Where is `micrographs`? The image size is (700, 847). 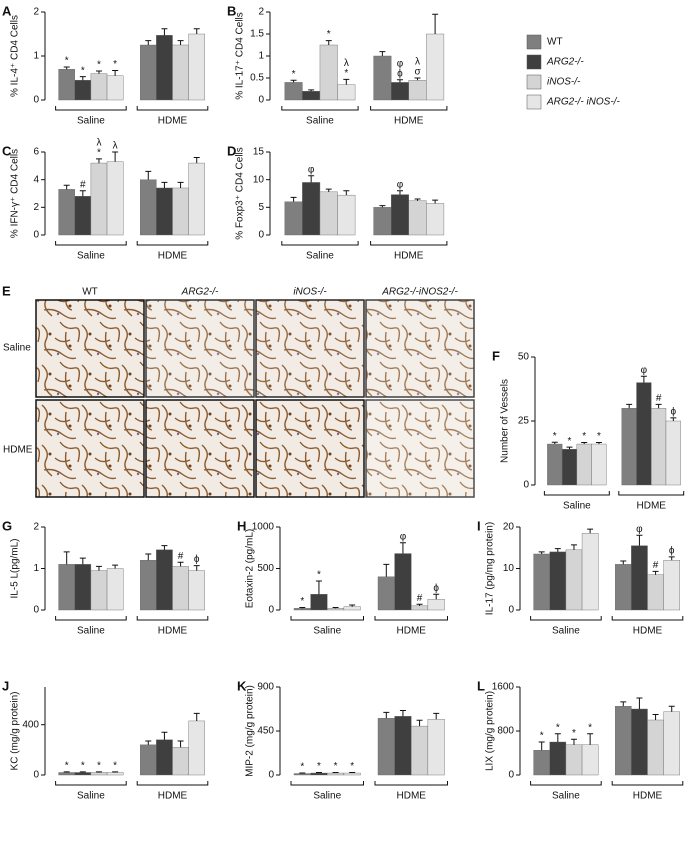
micrographs is located at coordinates (255, 398).